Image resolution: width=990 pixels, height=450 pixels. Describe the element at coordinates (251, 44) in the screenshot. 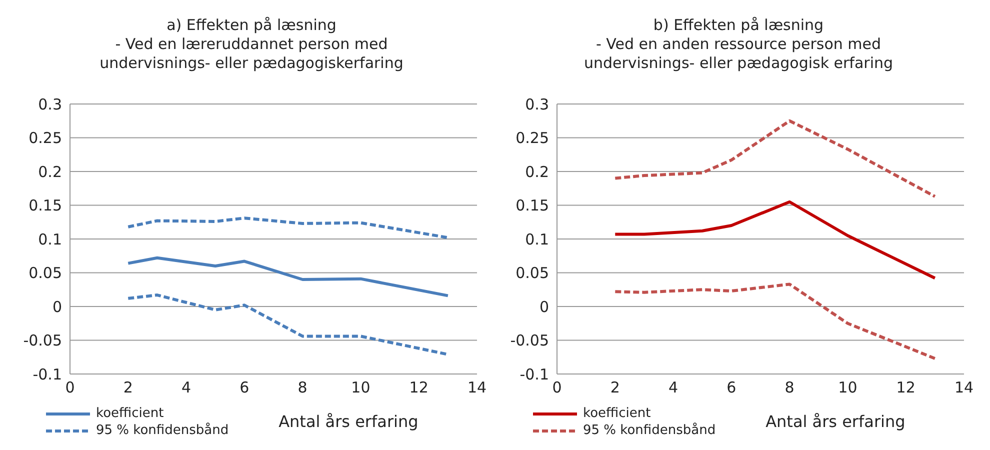

I see `chart-title: a) Effekten på læsning - Ved en læreruddannet person med undervisnings- eller pædagogiskerfaring` at that location.